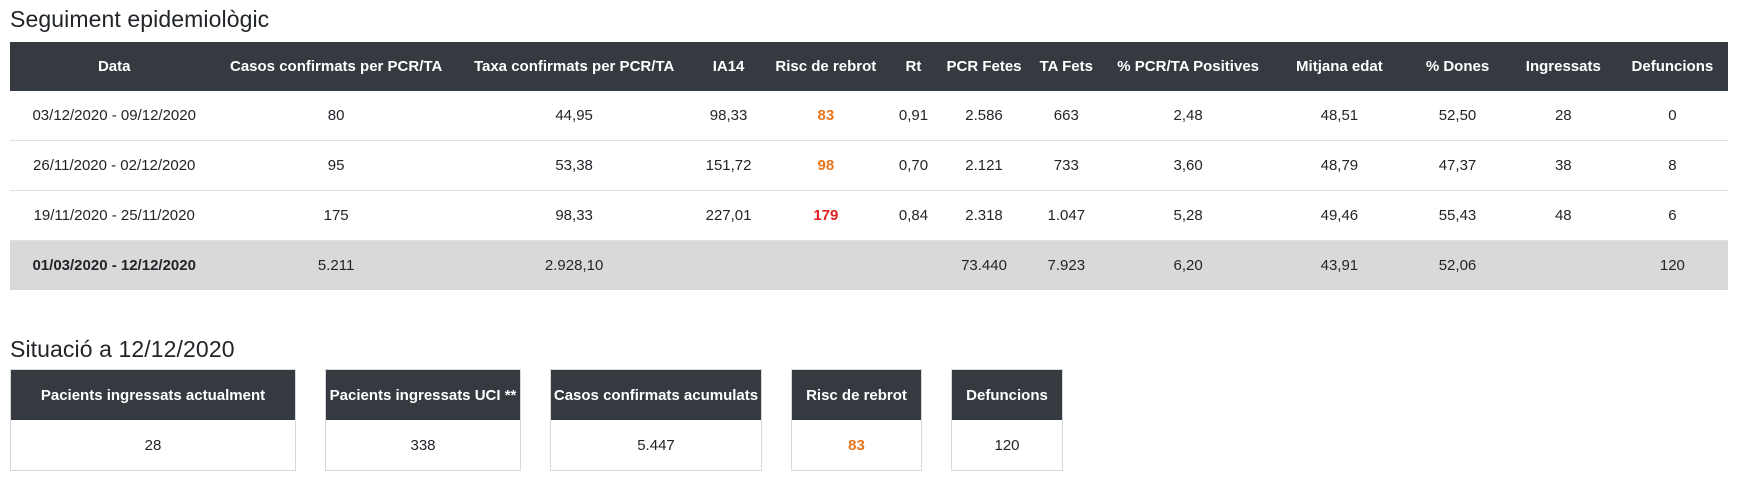  What do you see at coordinates (114, 66) in the screenshot?
I see `column-header-date: Data` at bounding box center [114, 66].